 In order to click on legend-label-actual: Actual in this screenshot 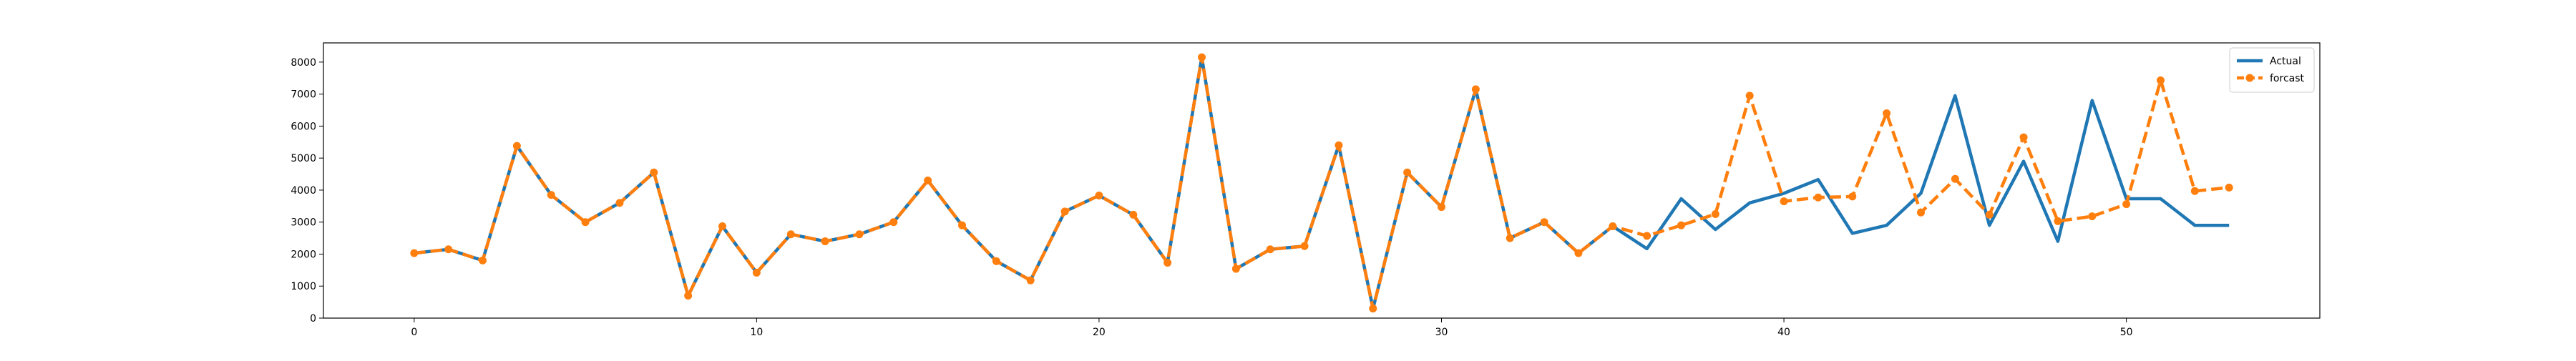, I will do `click(2285, 61)`.